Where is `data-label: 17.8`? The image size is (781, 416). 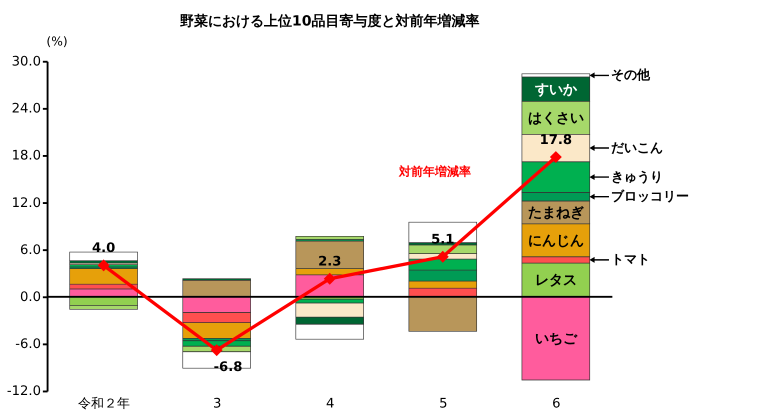 data-label: 17.8 is located at coordinates (556, 140).